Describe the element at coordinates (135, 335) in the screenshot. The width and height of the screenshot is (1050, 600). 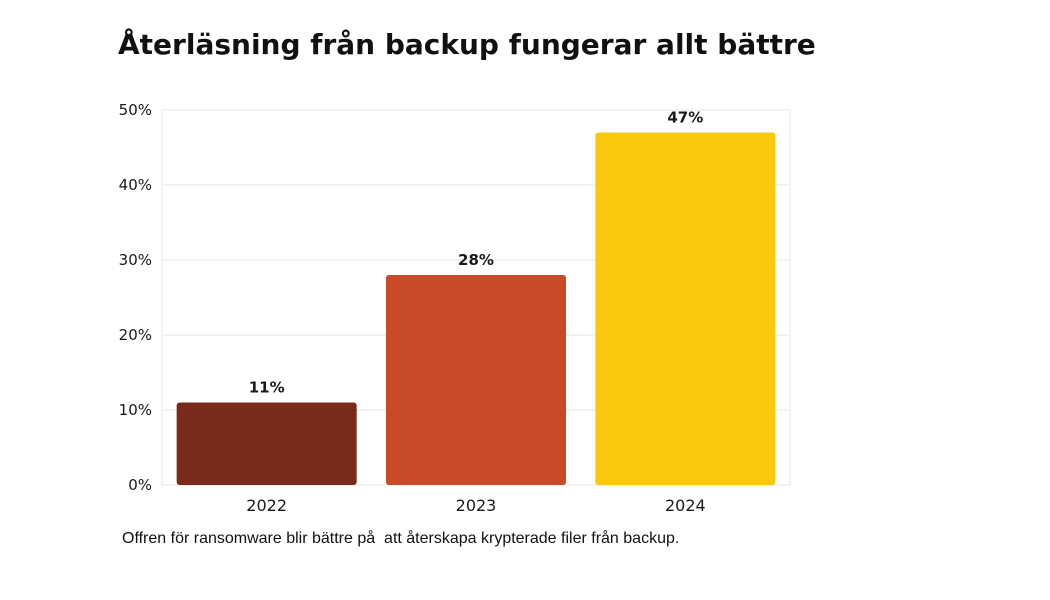
I see `y-tick-label: 20%` at that location.